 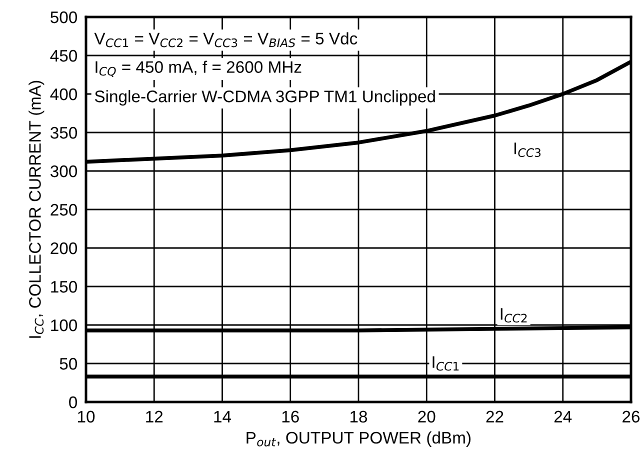 I want to click on y-tick-label: 450, so click(x=64, y=56).